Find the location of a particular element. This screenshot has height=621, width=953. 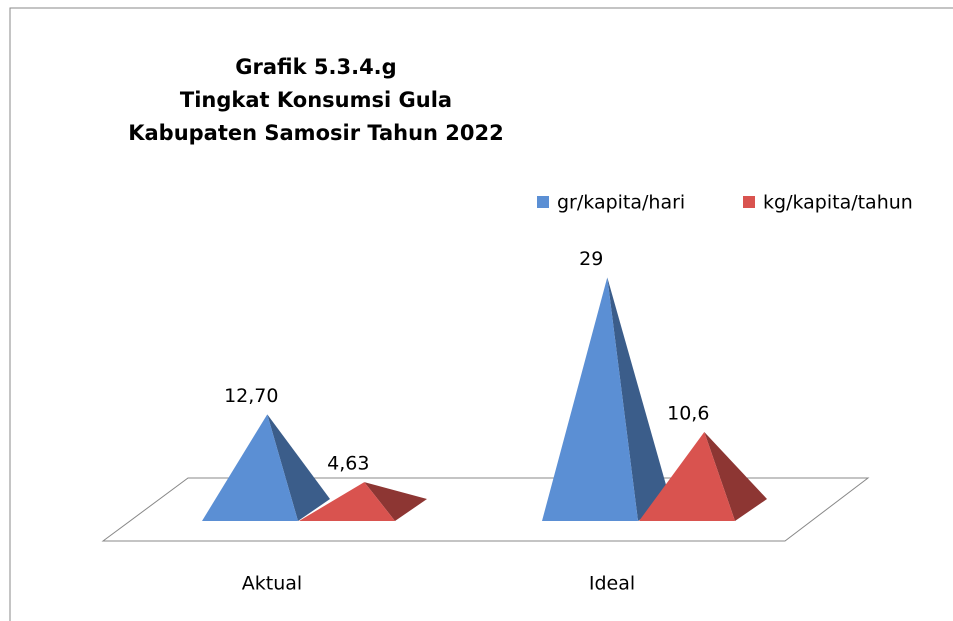

x-tick-label: Aktual is located at coordinates (272, 584).